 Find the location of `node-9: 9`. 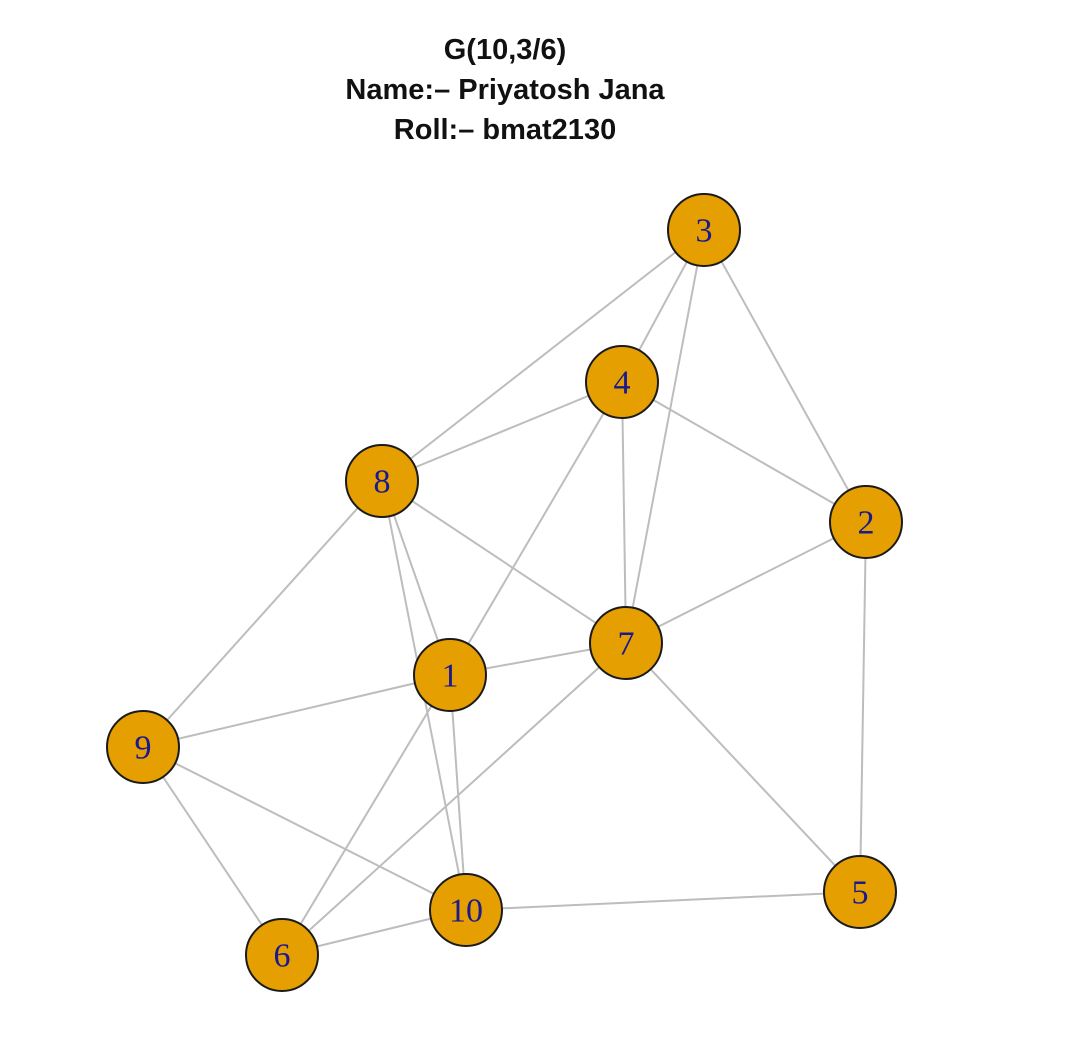

node-9: 9 is located at coordinates (143, 747).